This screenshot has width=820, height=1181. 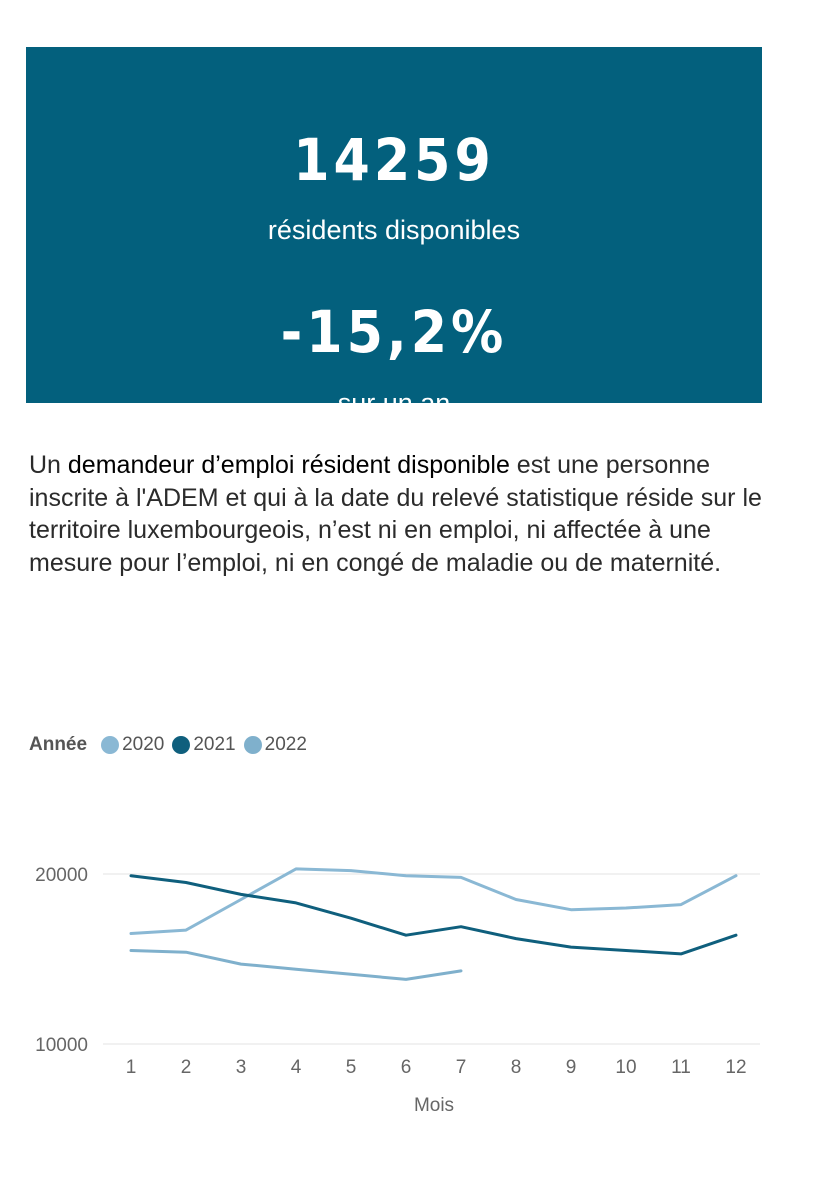 What do you see at coordinates (296, 965) in the screenshot?
I see `series-line-2022` at bounding box center [296, 965].